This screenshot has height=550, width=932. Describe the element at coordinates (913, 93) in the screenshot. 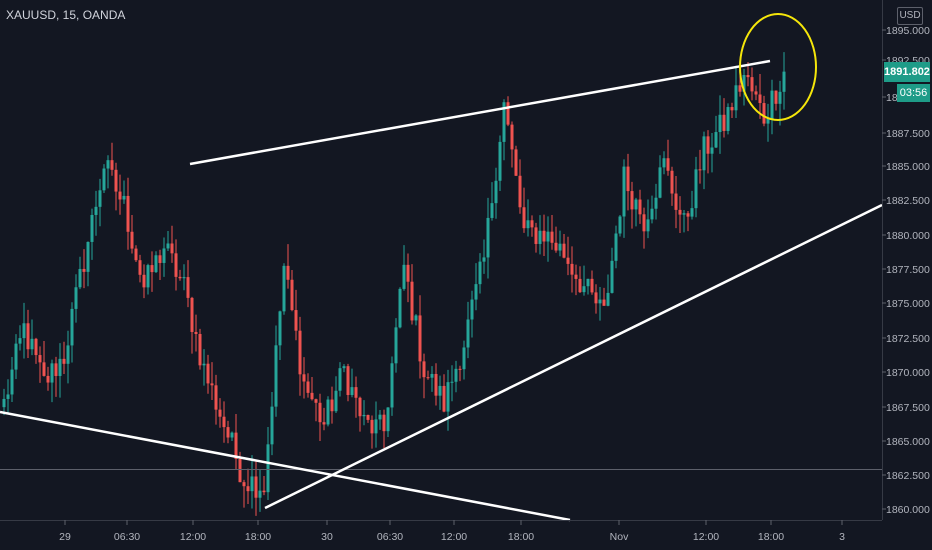

I see `bar-countdown-label: 03:56` at that location.